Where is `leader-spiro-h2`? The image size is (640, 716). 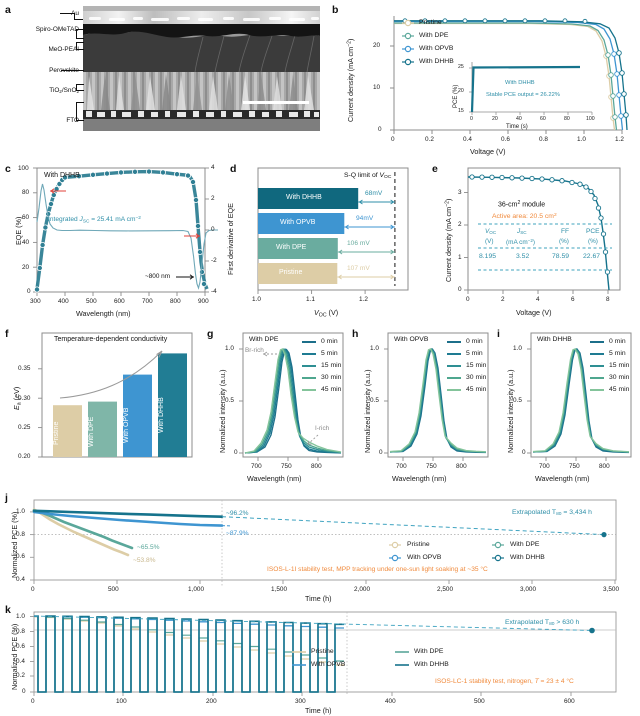 leader-spiro-h2 is located at coordinates (80, 38).